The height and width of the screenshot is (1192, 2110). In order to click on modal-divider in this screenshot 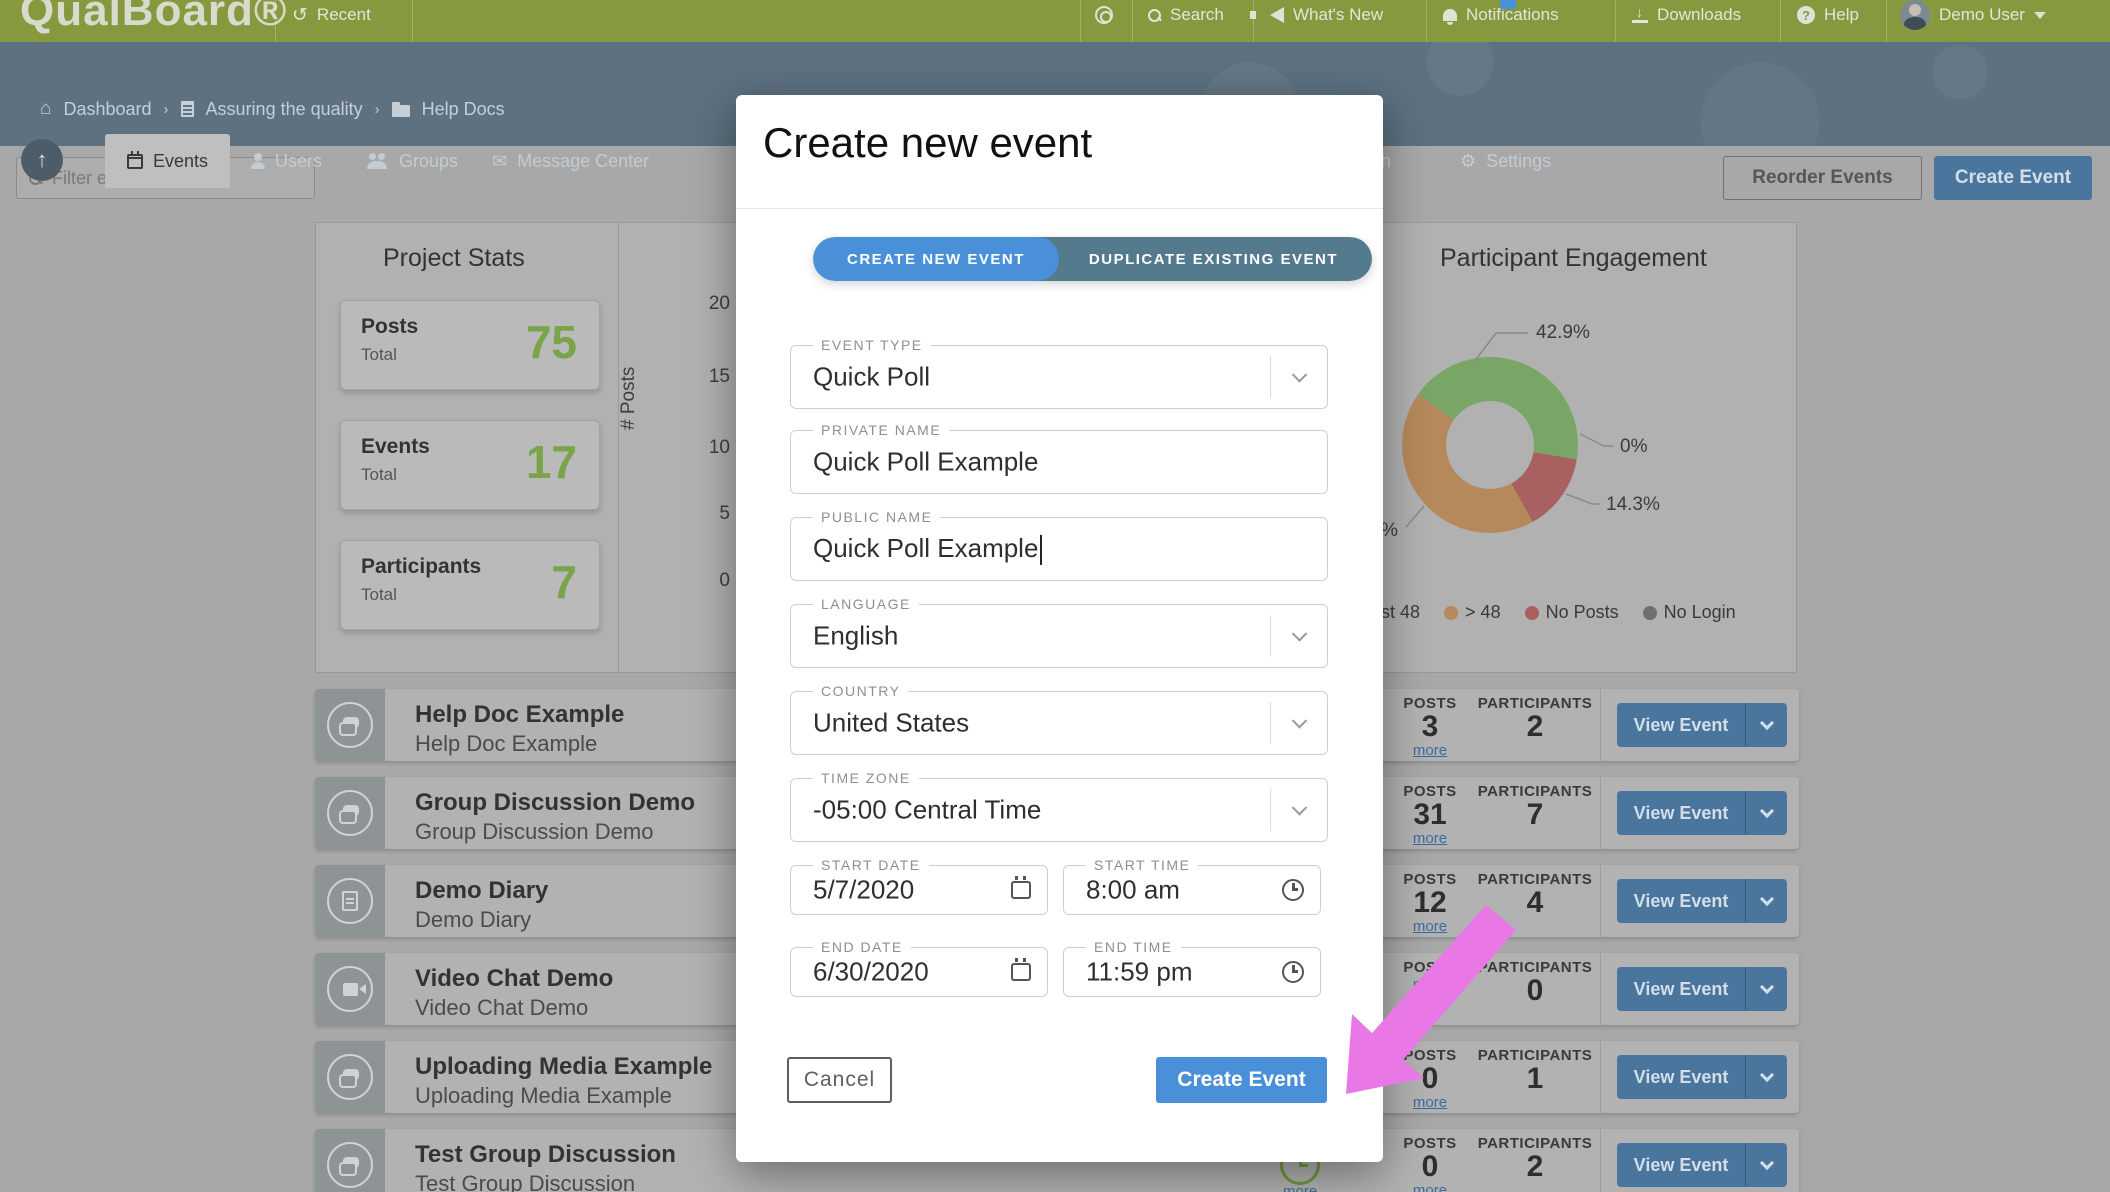, I will do `click(1059, 208)`.